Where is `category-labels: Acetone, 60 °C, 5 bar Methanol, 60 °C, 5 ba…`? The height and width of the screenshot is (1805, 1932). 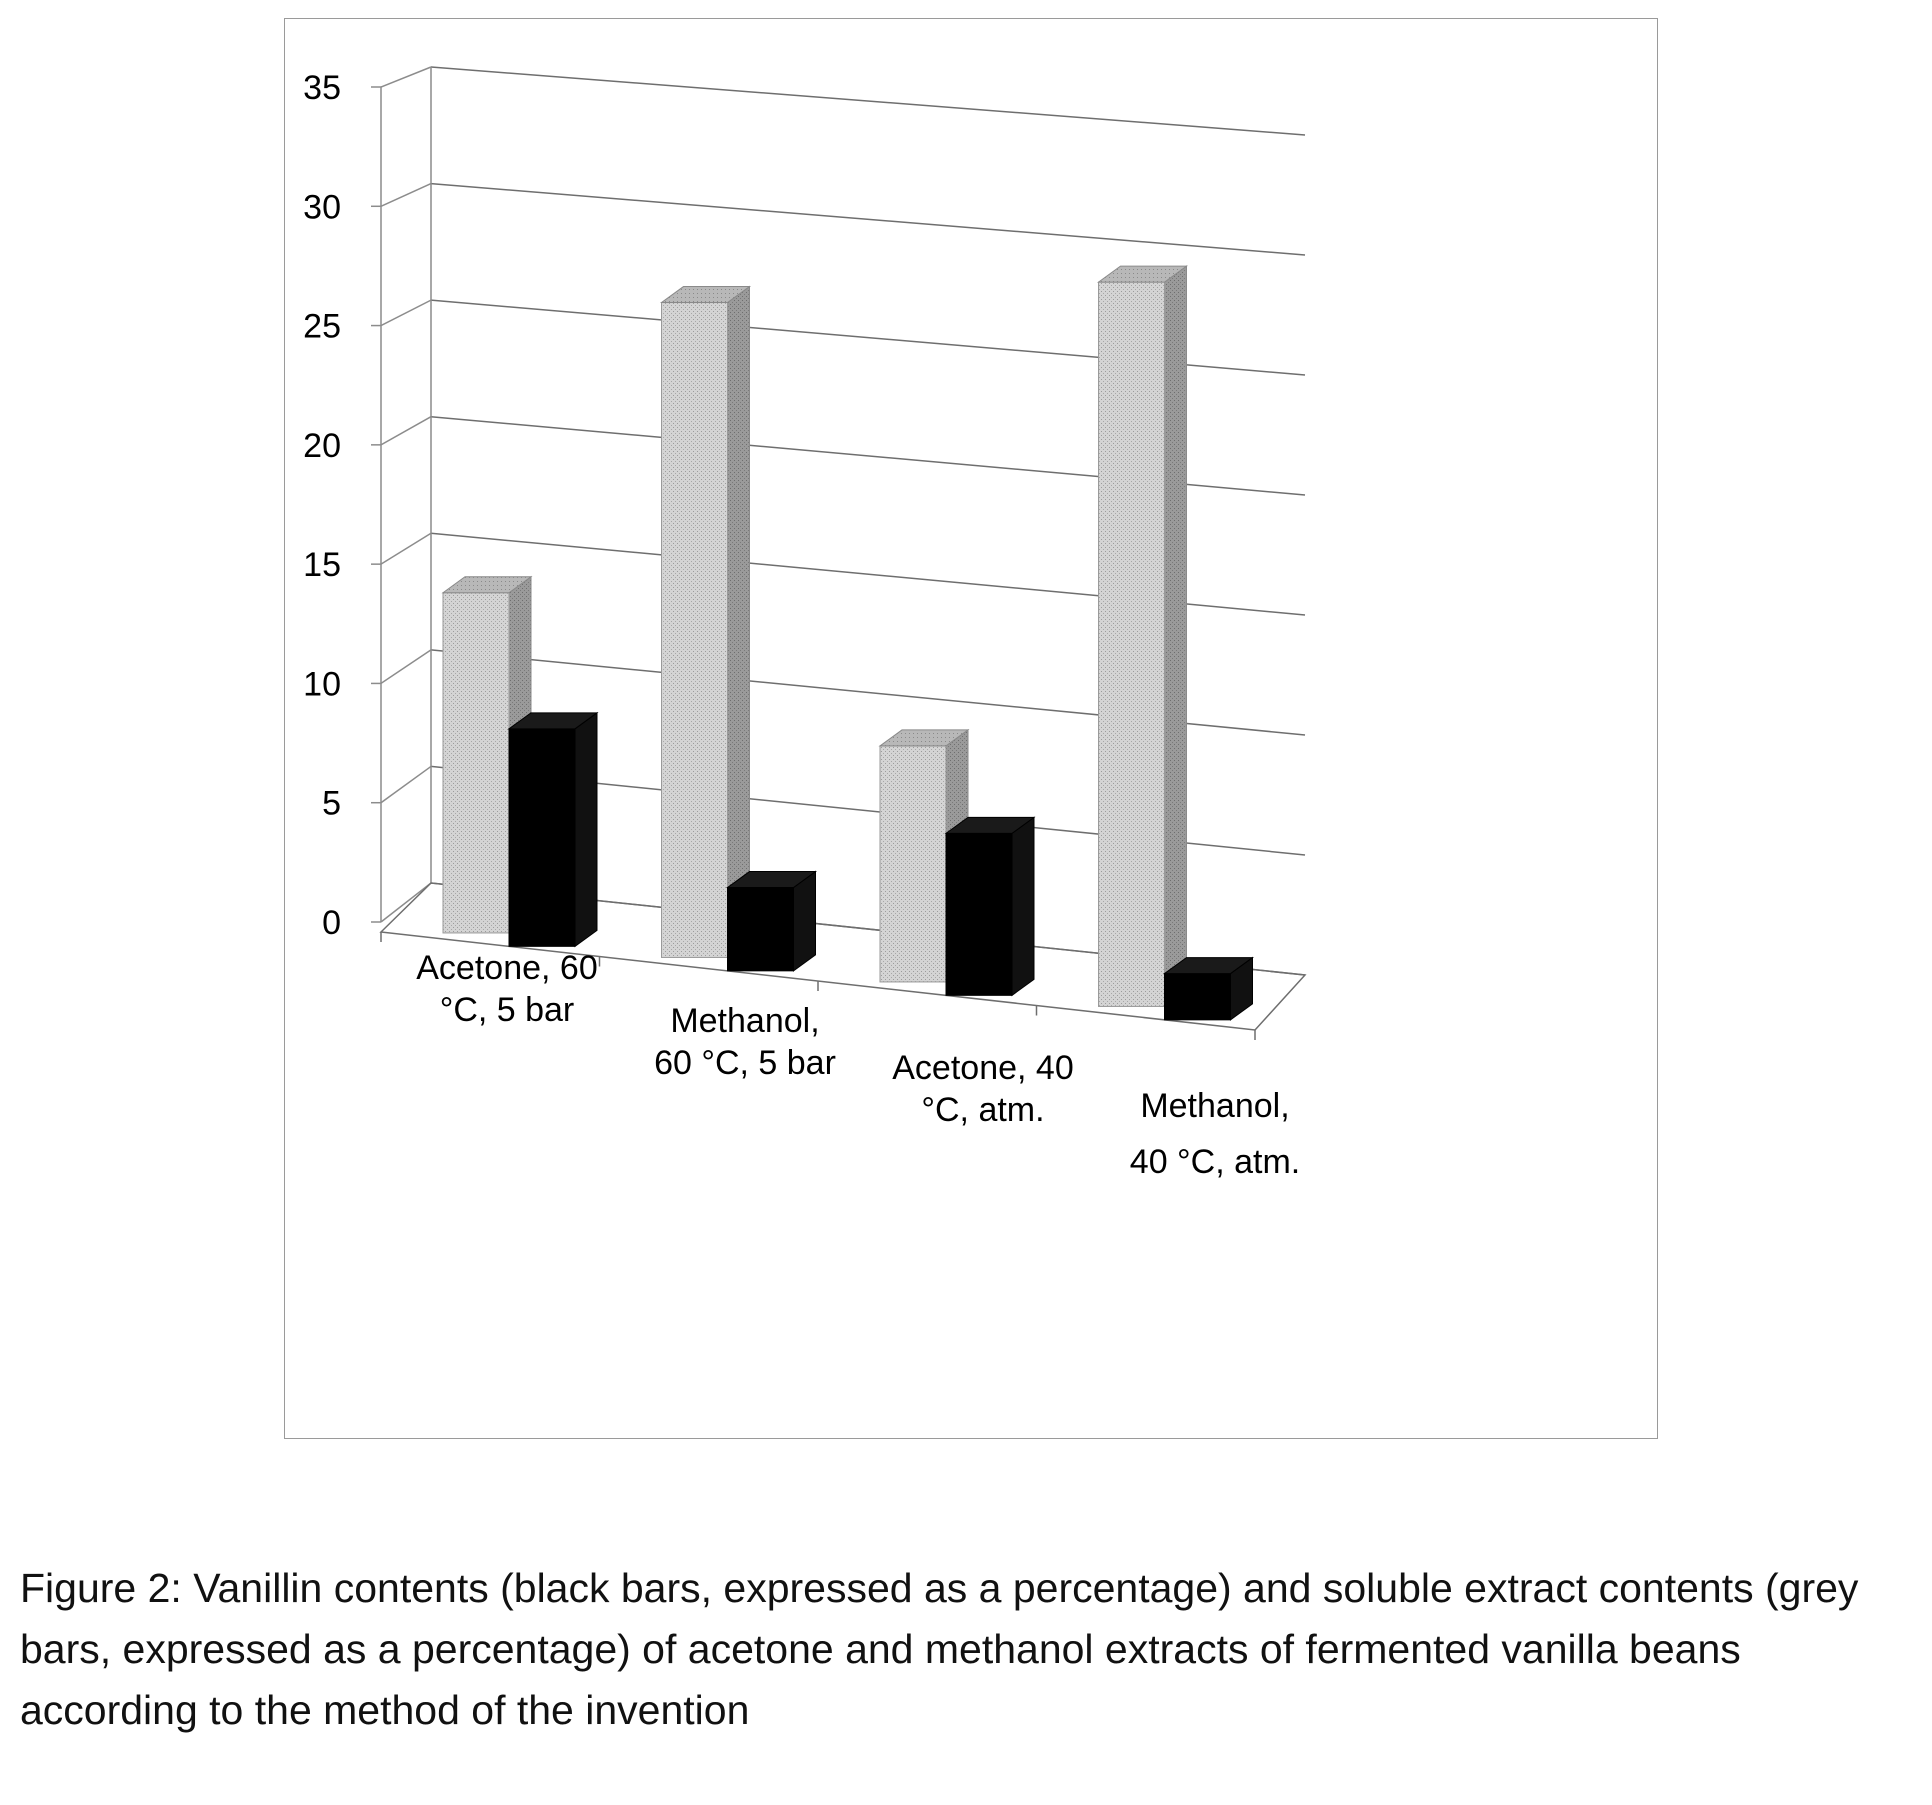
category-labels: Acetone, 60 °C, 5 bar Methanol, 60 °C, 5 ba… is located at coordinates (858, 1065).